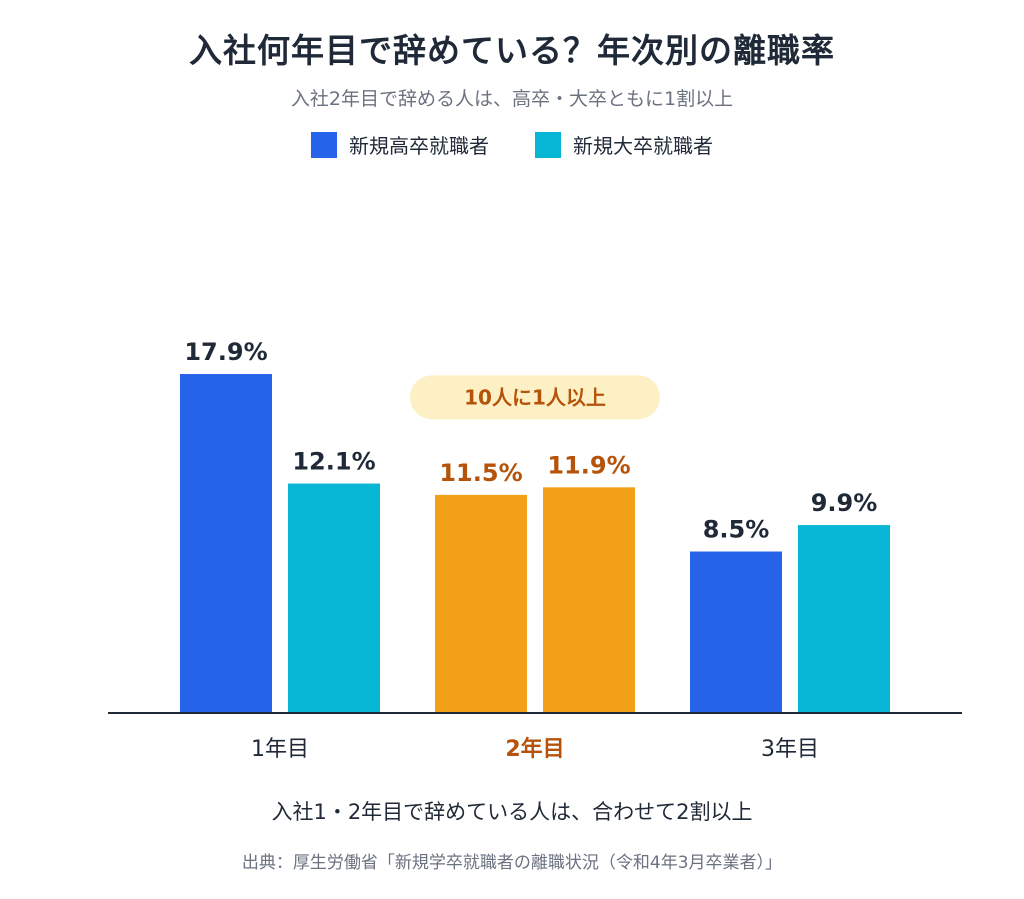 The height and width of the screenshot is (899, 1024). Describe the element at coordinates (512, 144) in the screenshot. I see `legend: 新規高卒就職者 新規大卒就職者` at that location.